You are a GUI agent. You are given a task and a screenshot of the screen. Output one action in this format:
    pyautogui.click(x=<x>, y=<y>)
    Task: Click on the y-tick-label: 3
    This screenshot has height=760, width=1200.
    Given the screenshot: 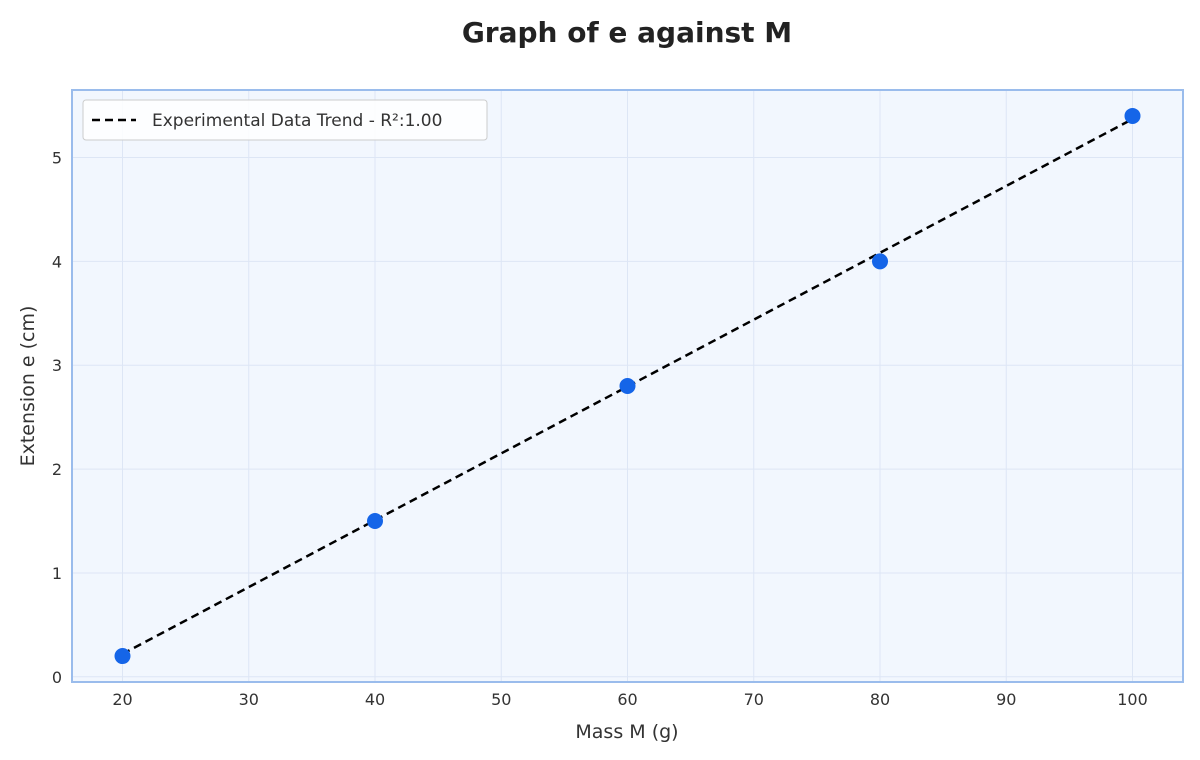 What is the action you would take?
    pyautogui.click(x=57, y=365)
    